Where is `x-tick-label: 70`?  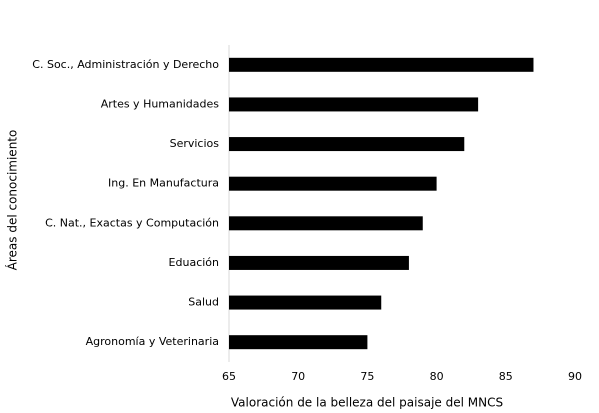
x-tick-label: 70 is located at coordinates (298, 376).